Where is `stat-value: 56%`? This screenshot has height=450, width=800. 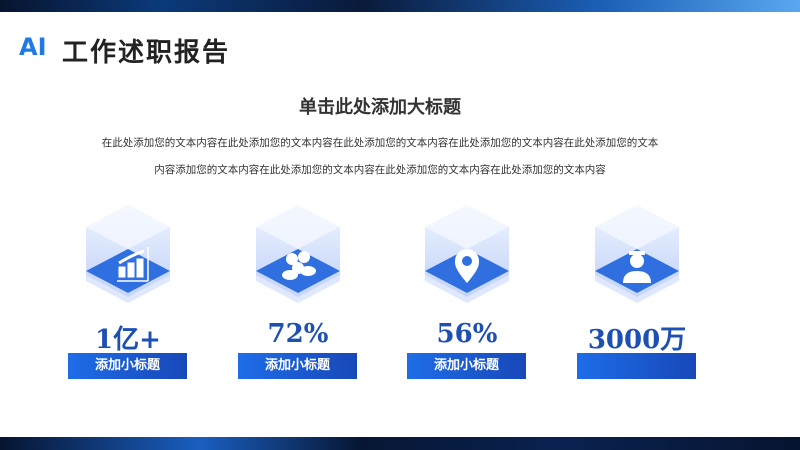 stat-value: 56% is located at coordinates (467, 334).